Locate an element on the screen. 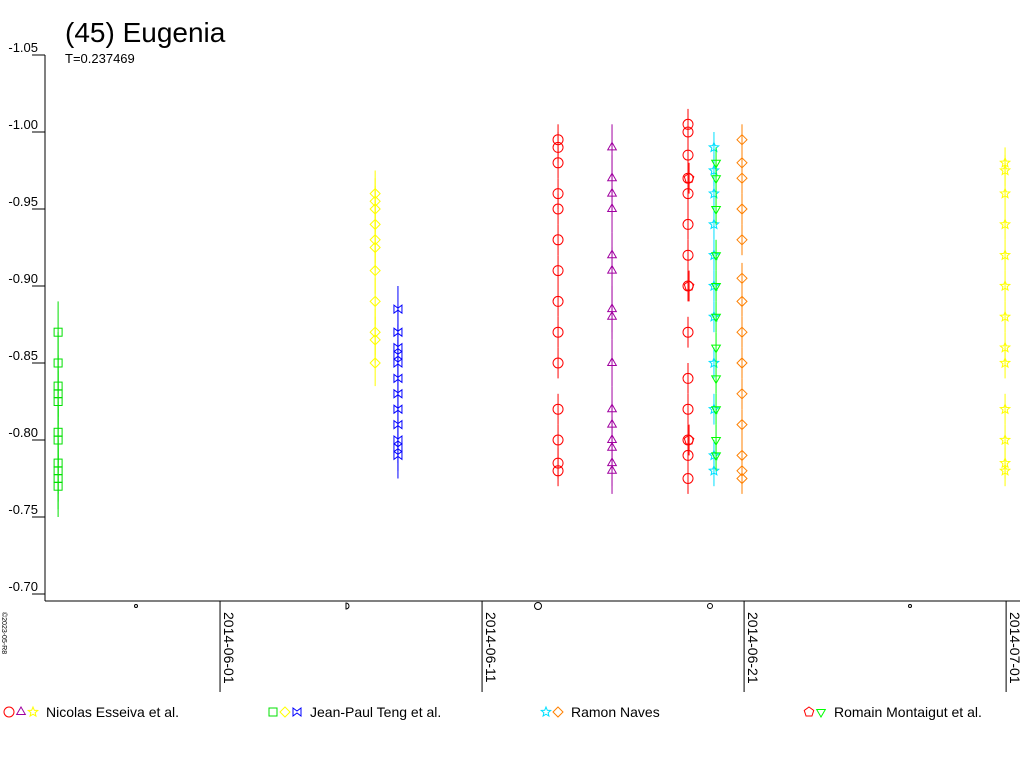 Image resolution: width=1024 pixels, height=768 pixels. x-tick-label: 2014-06-21 is located at coordinates (753, 648).